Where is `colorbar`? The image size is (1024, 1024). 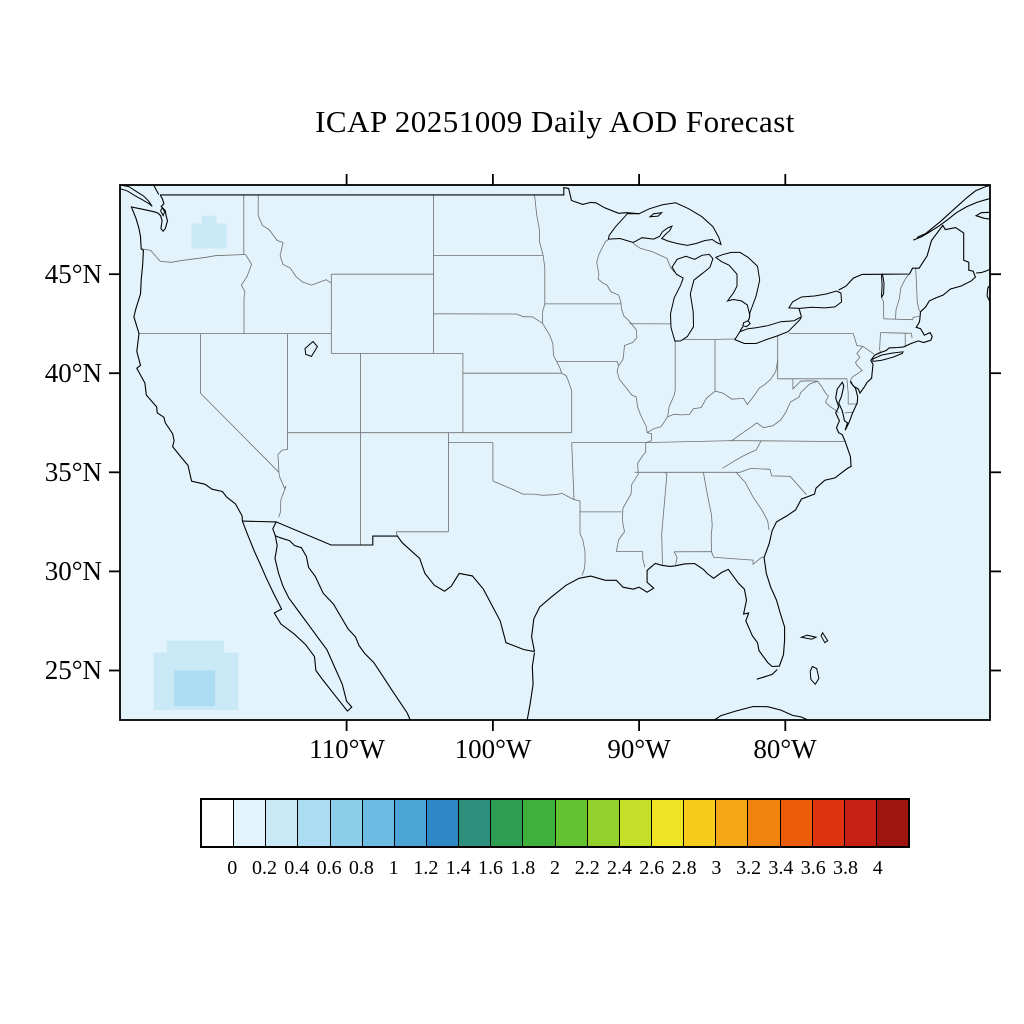 colorbar is located at coordinates (555, 823).